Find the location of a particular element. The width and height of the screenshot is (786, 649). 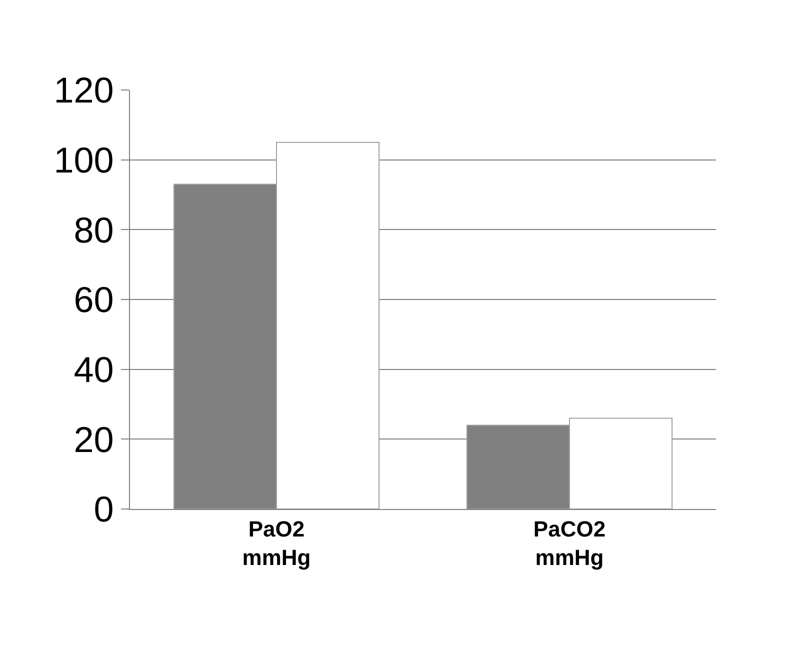

y-tick-label: 20 is located at coordinates (94, 439).